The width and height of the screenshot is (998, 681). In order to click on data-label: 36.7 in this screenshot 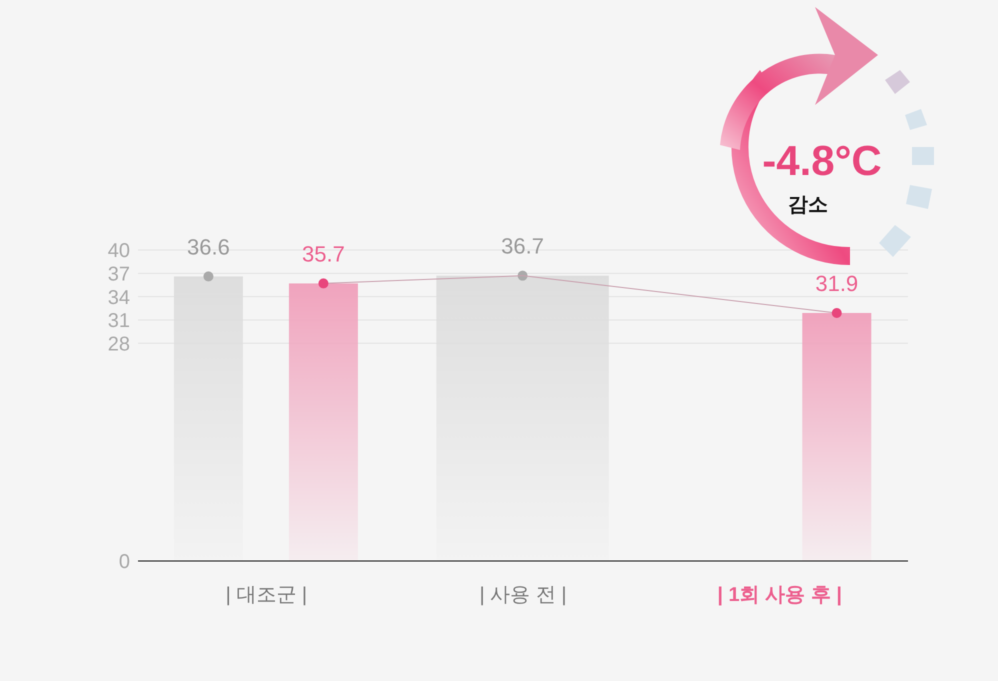, I will do `click(522, 246)`.